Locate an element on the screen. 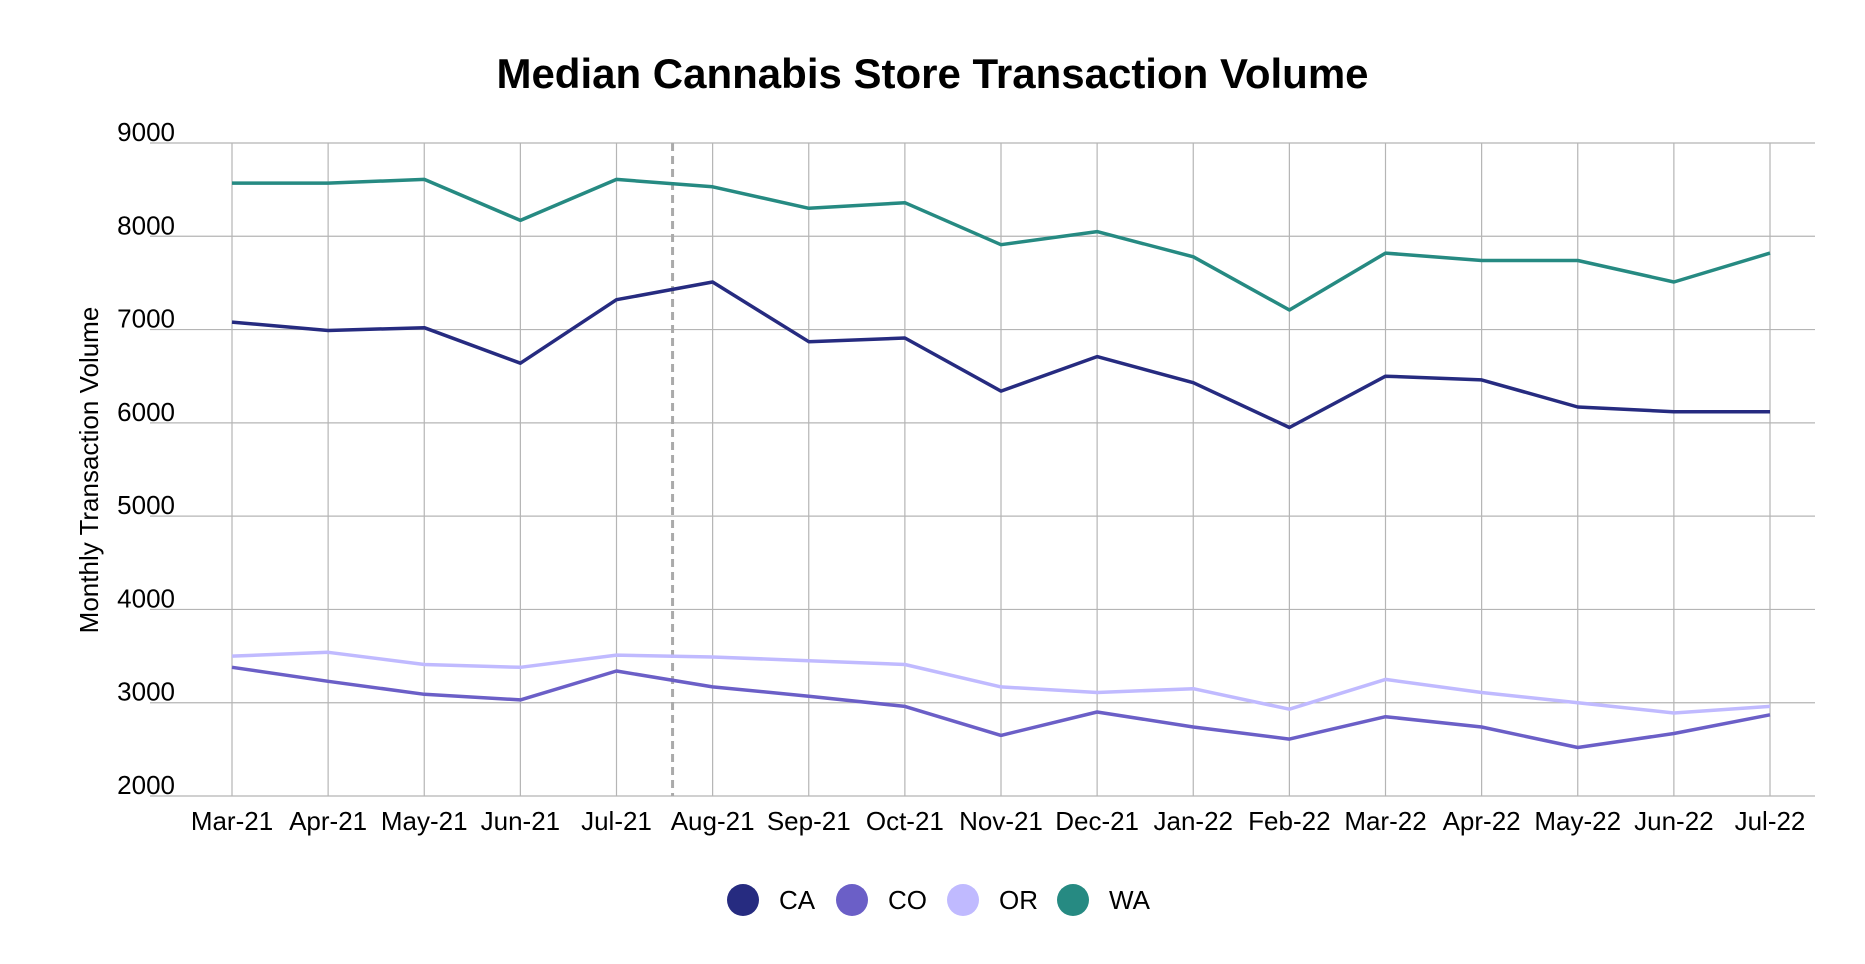 The image size is (1865, 964). chart-title: Median Cannabis Store Transaction Volume is located at coordinates (932, 73).